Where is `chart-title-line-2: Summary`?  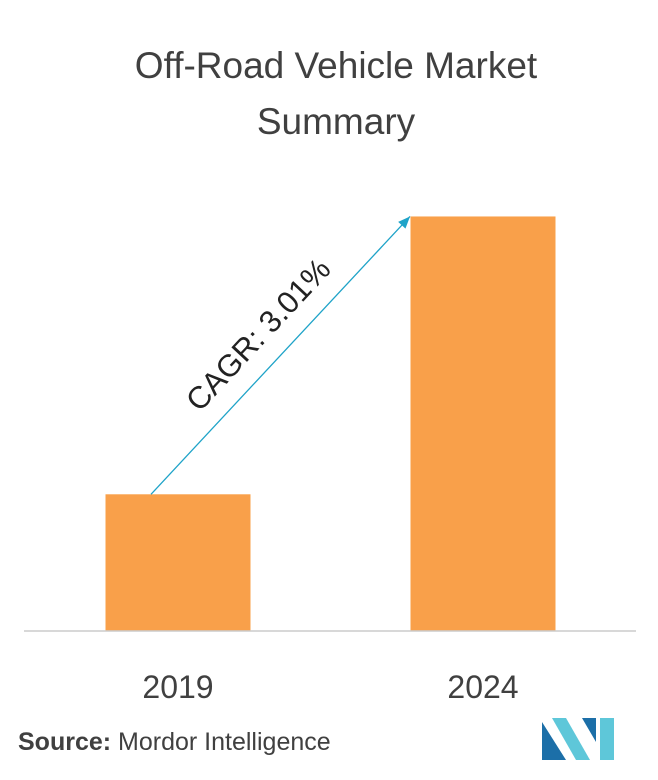 chart-title-line-2: Summary is located at coordinates (336, 121).